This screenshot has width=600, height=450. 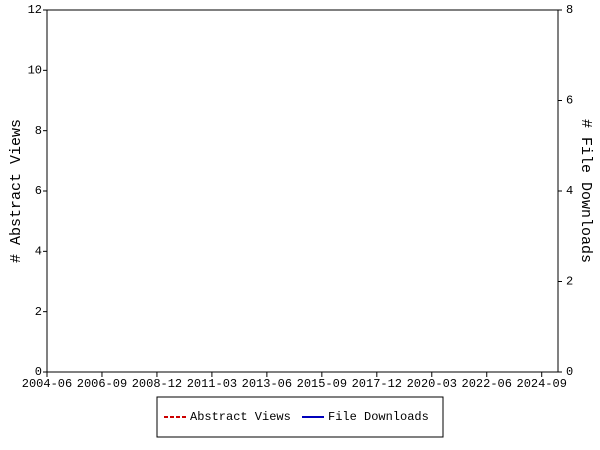 What do you see at coordinates (569, 282) in the screenshot?
I see `y2-tick-label: 2` at bounding box center [569, 282].